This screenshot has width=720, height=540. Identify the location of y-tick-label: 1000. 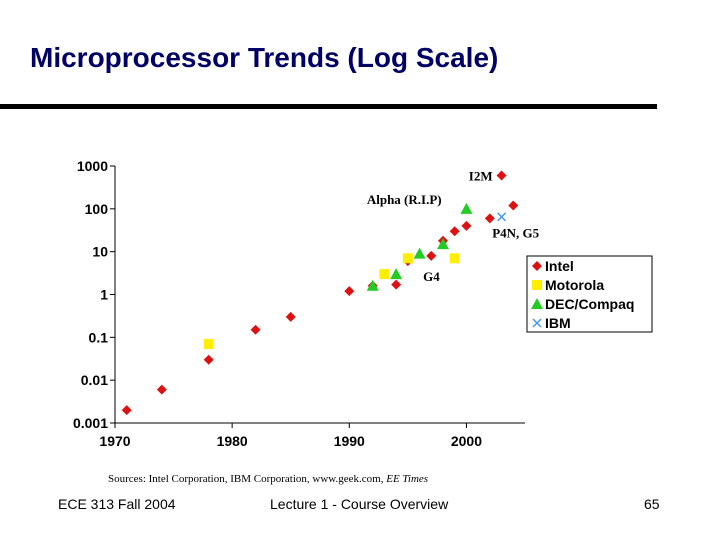
(92, 166).